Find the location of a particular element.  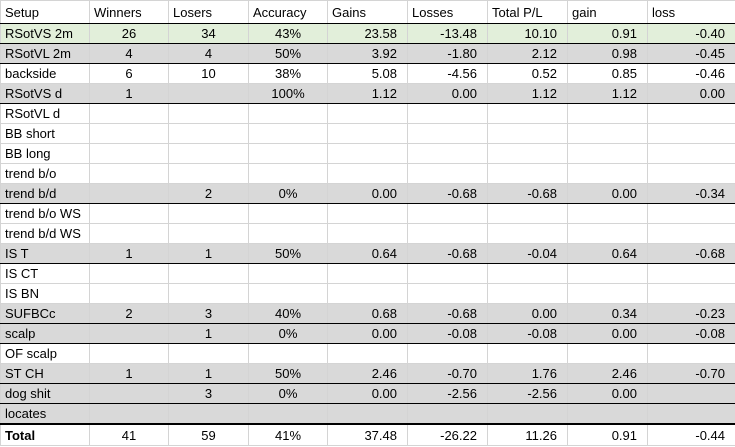

cell-setup: IS CT is located at coordinates (45, 273).